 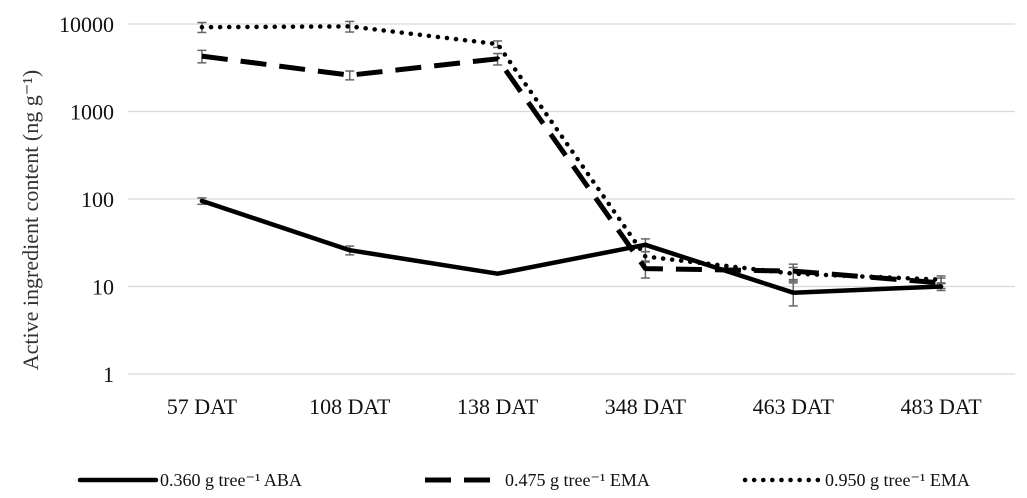 I want to click on legend-item: 0.475 g tree⁻¹ EMA, so click(x=537, y=480).